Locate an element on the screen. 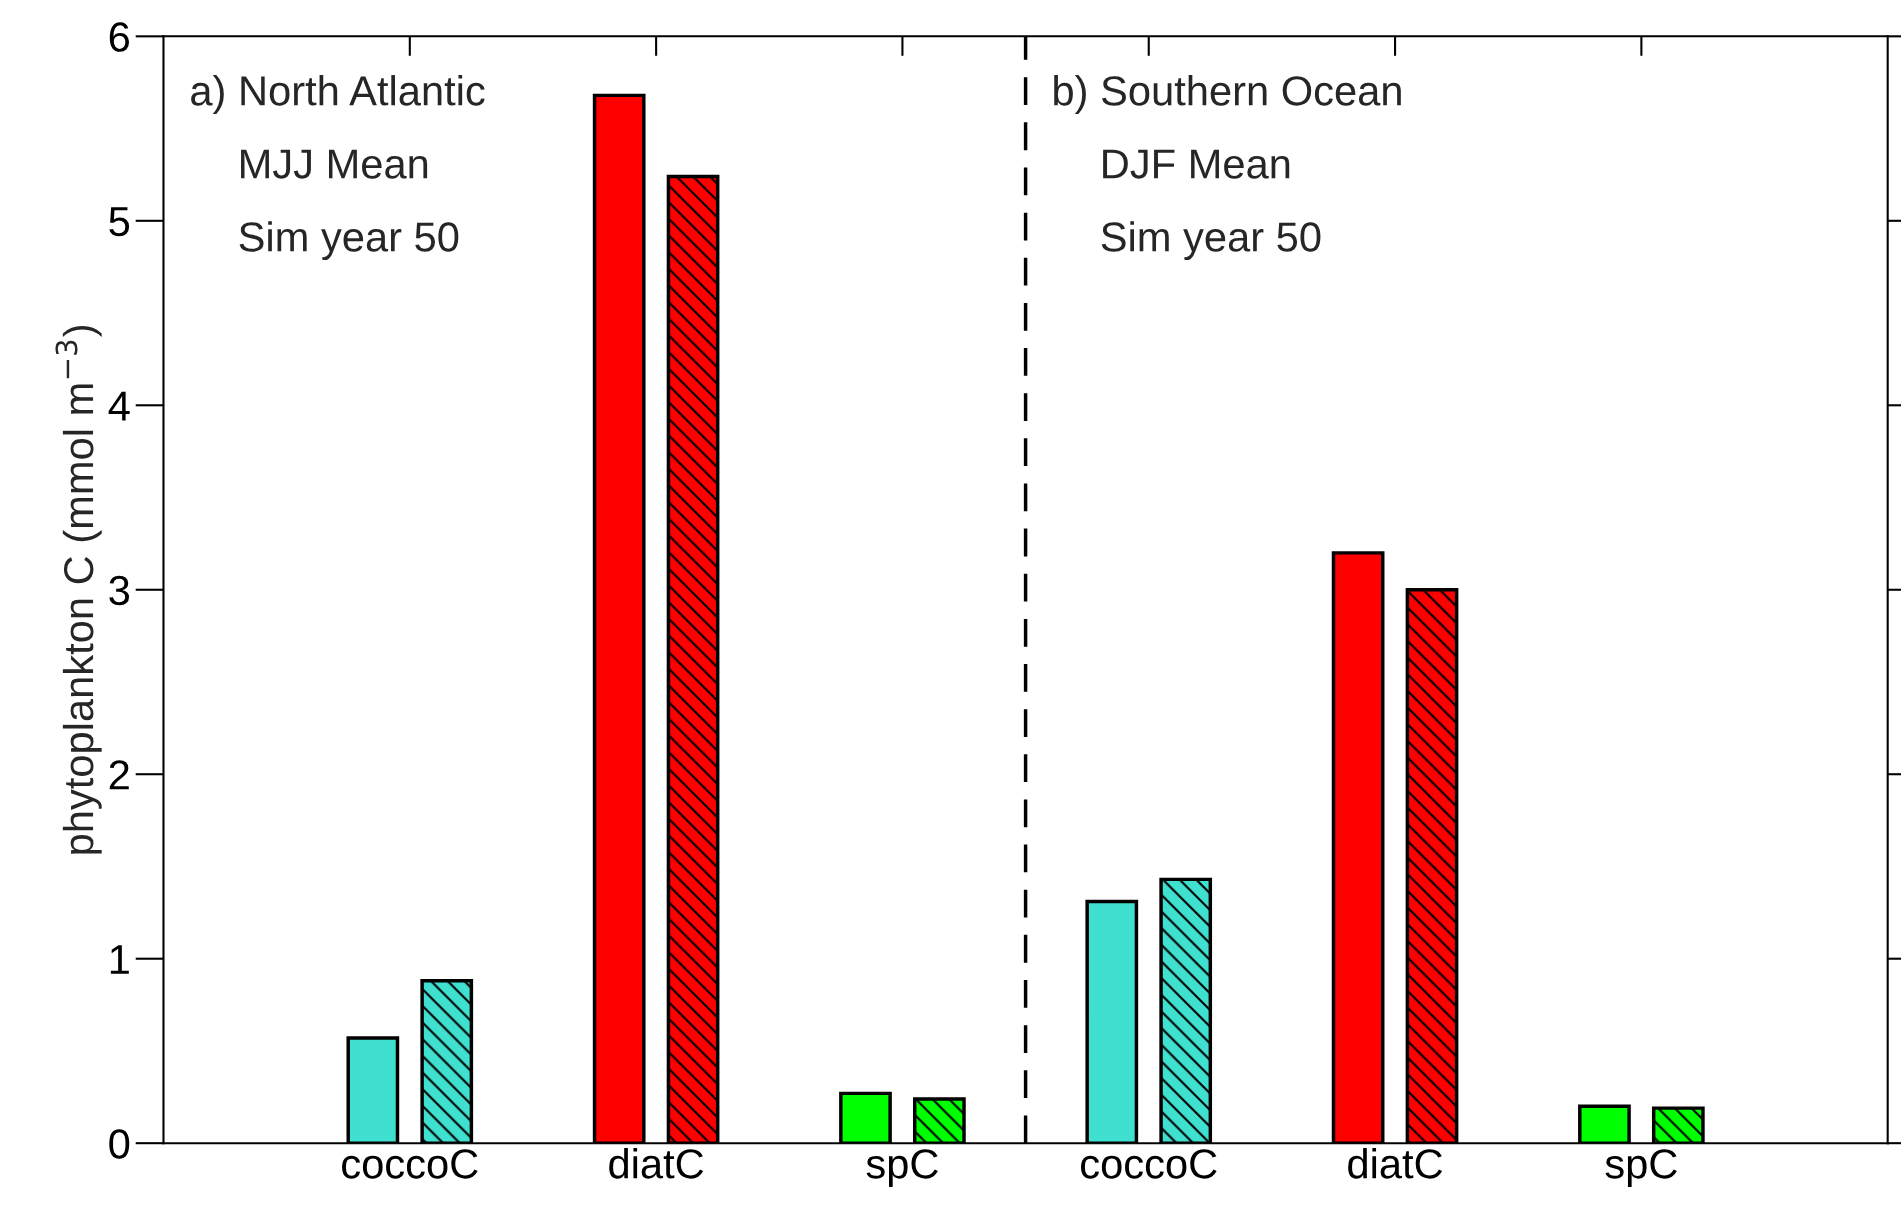  y-tick-label: 1 is located at coordinates (119, 959).